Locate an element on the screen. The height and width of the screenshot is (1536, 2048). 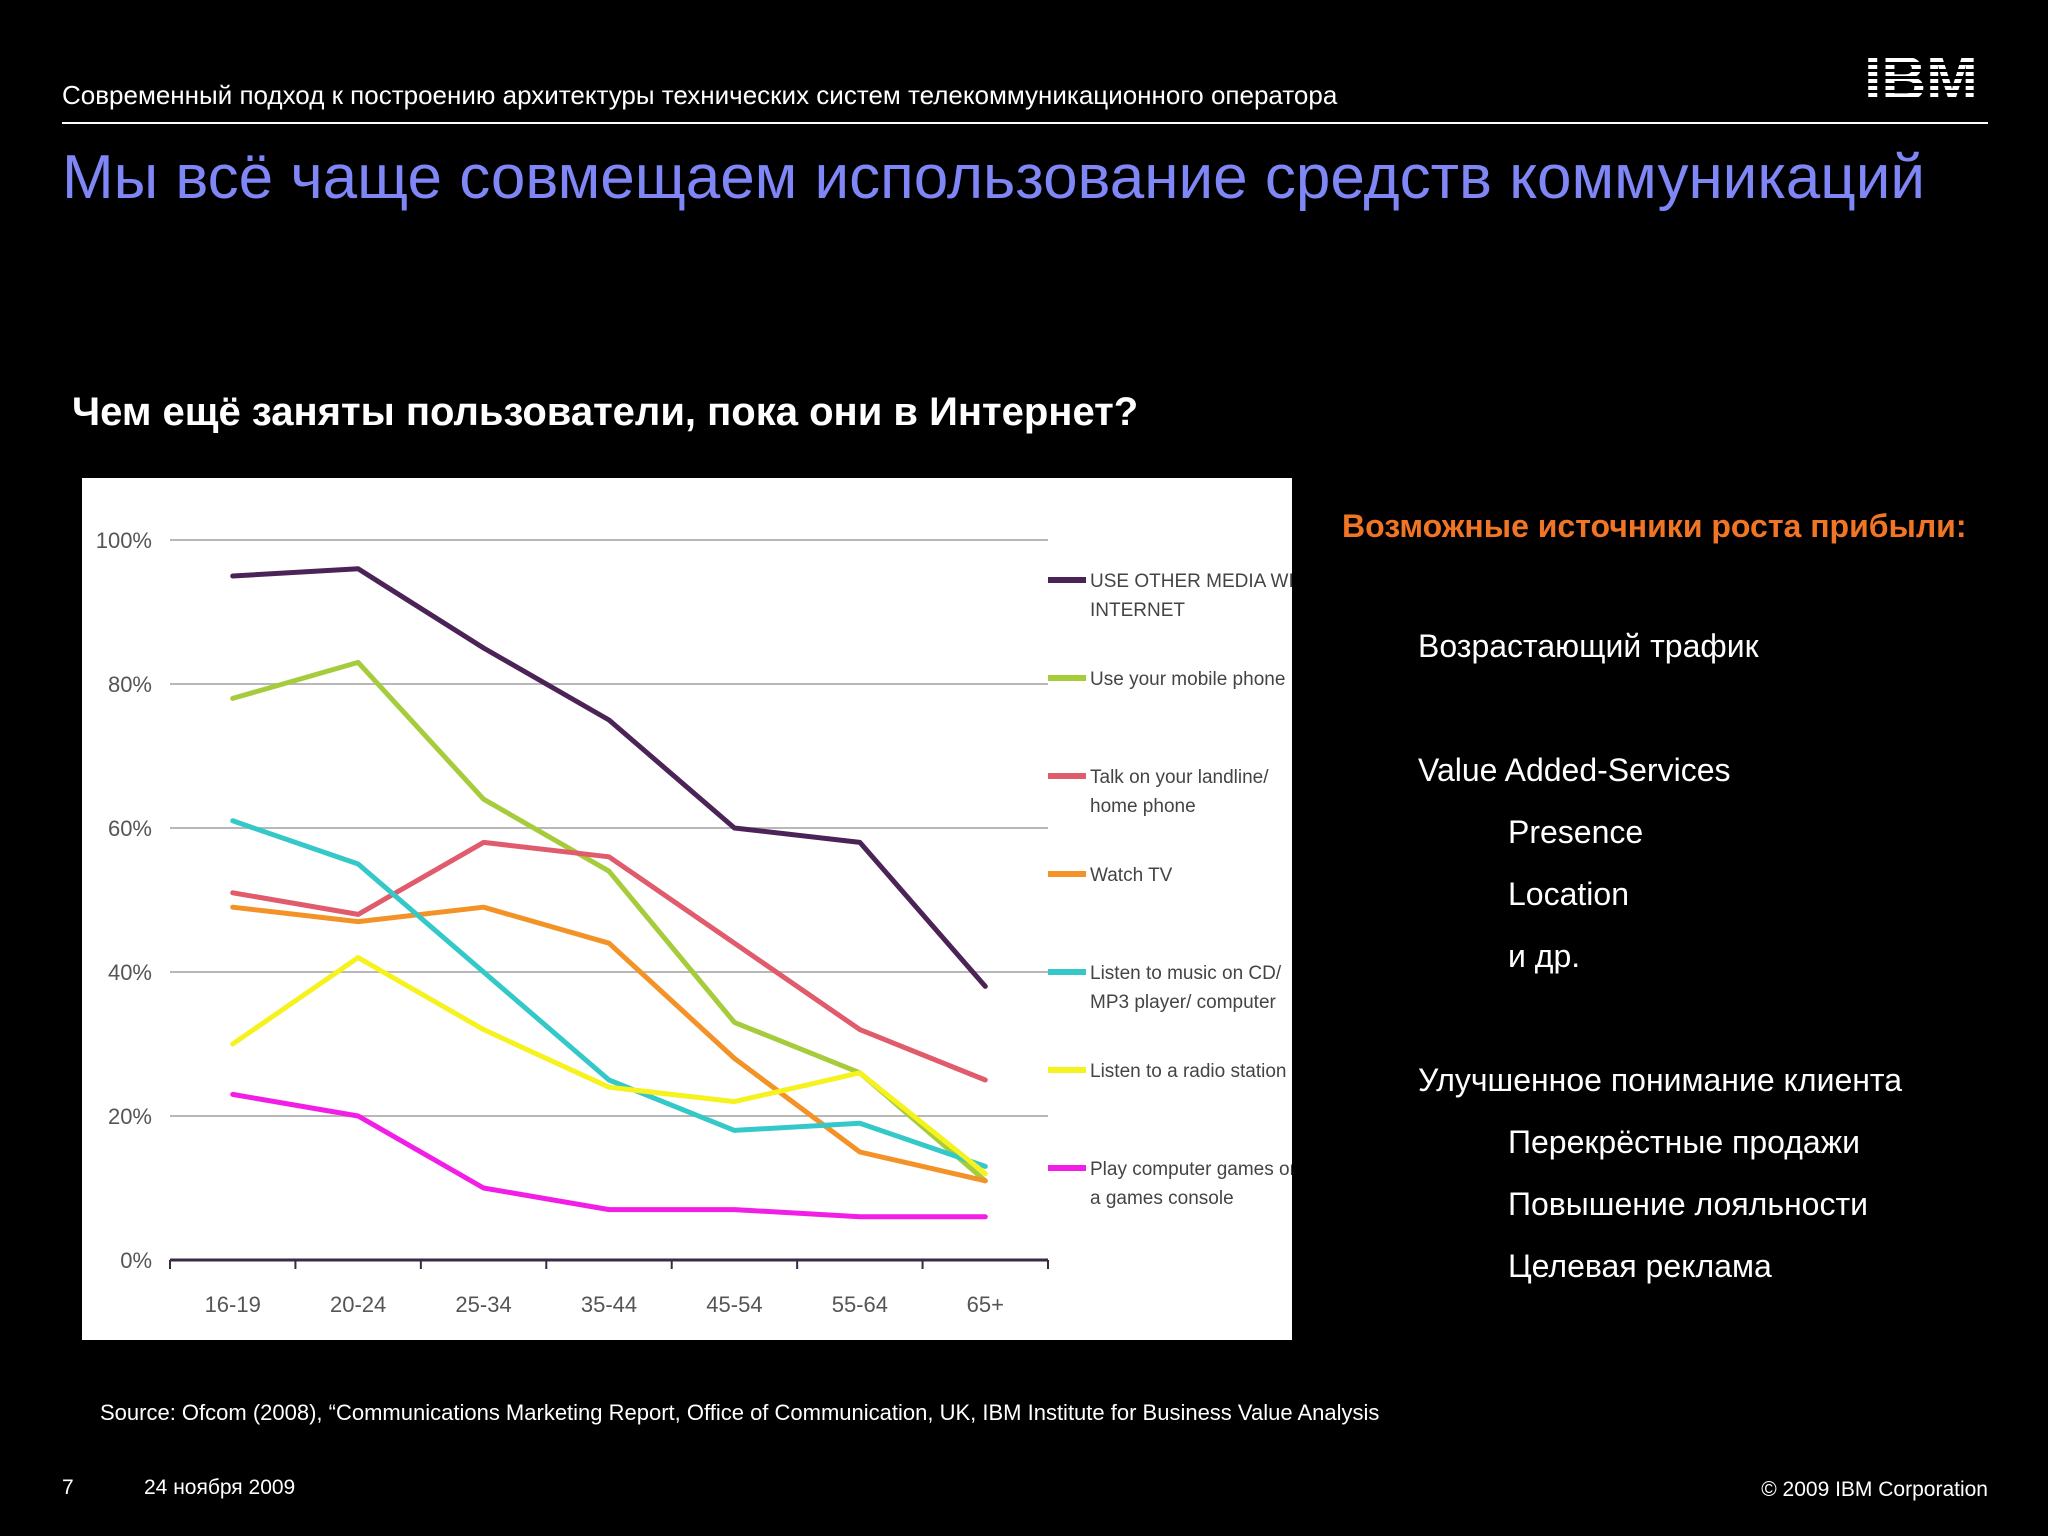
y-tick-label: 80% is located at coordinates (130, 684).